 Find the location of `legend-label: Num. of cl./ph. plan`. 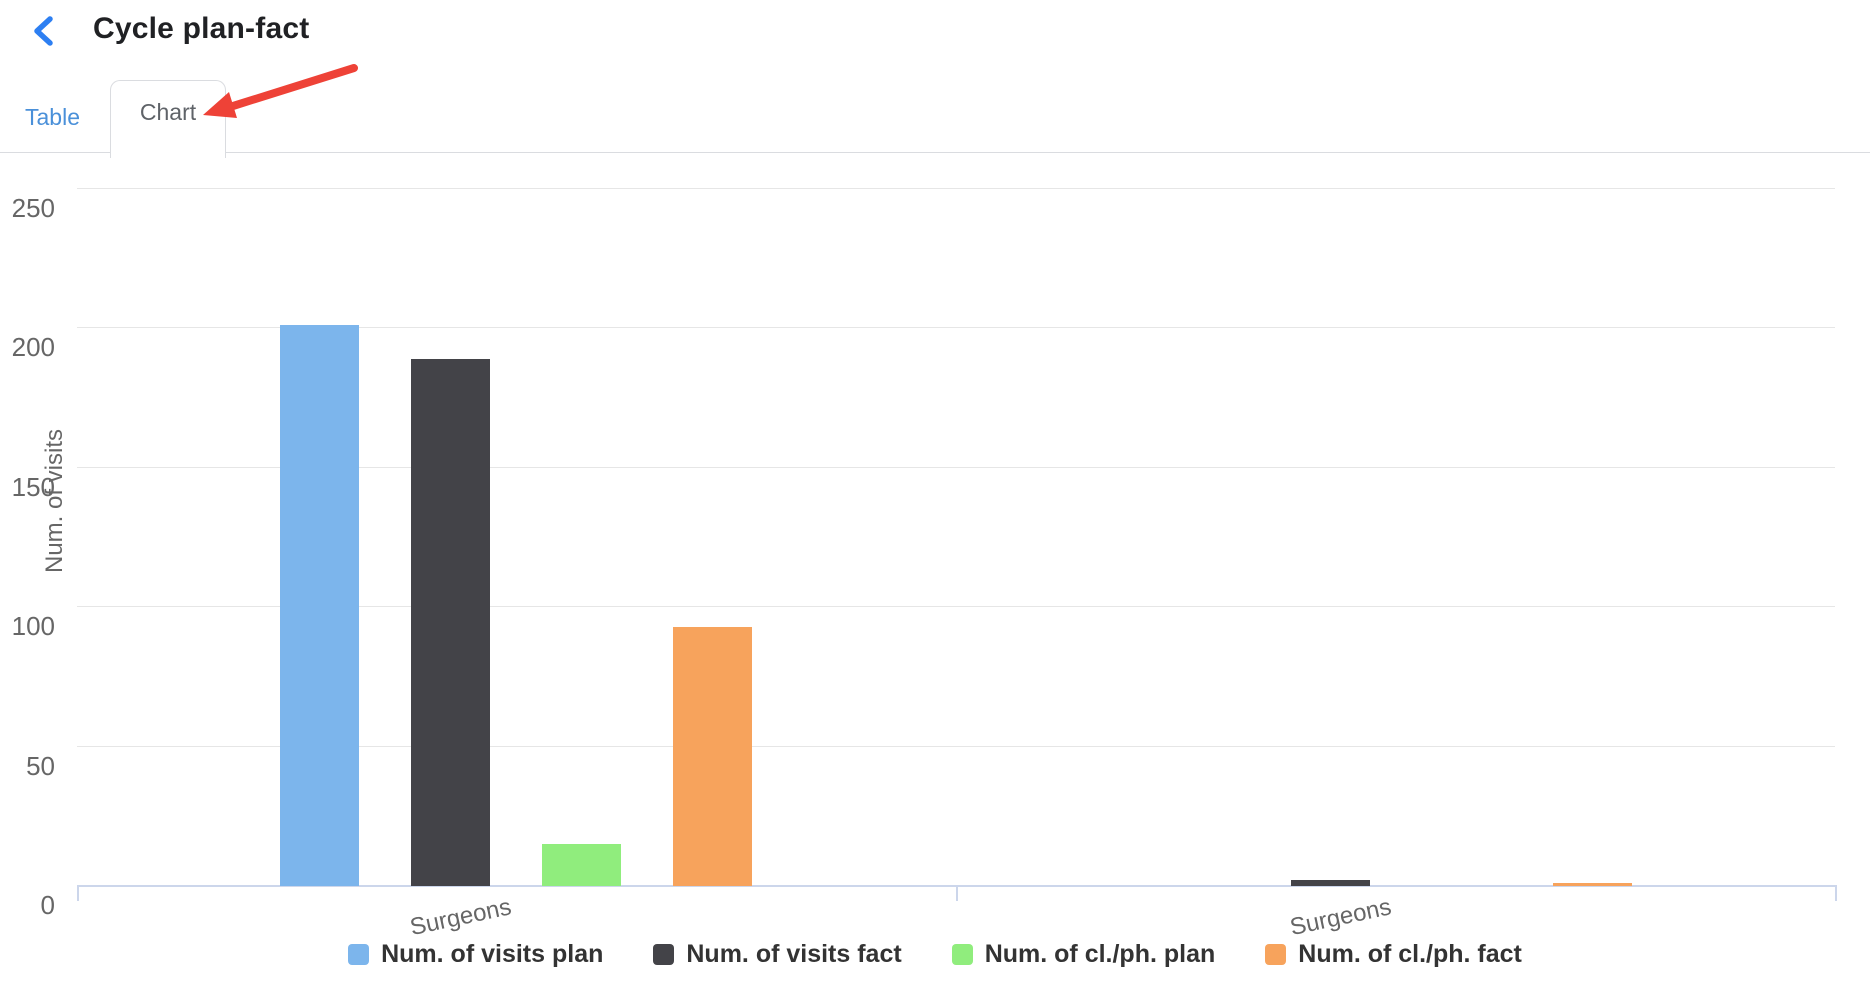

legend-label: Num. of cl./ph. plan is located at coordinates (1100, 954).